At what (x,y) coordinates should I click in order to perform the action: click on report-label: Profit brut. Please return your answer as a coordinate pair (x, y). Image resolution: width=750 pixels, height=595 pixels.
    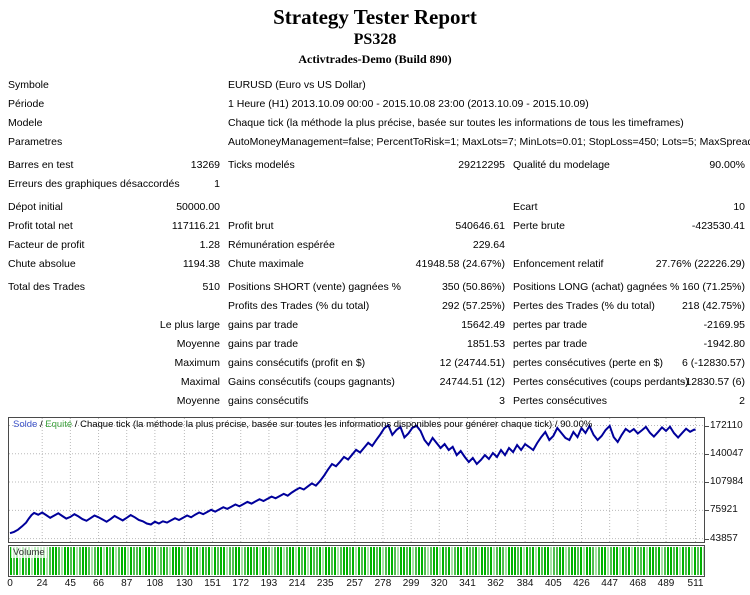
    Looking at the image, I should click on (251, 225).